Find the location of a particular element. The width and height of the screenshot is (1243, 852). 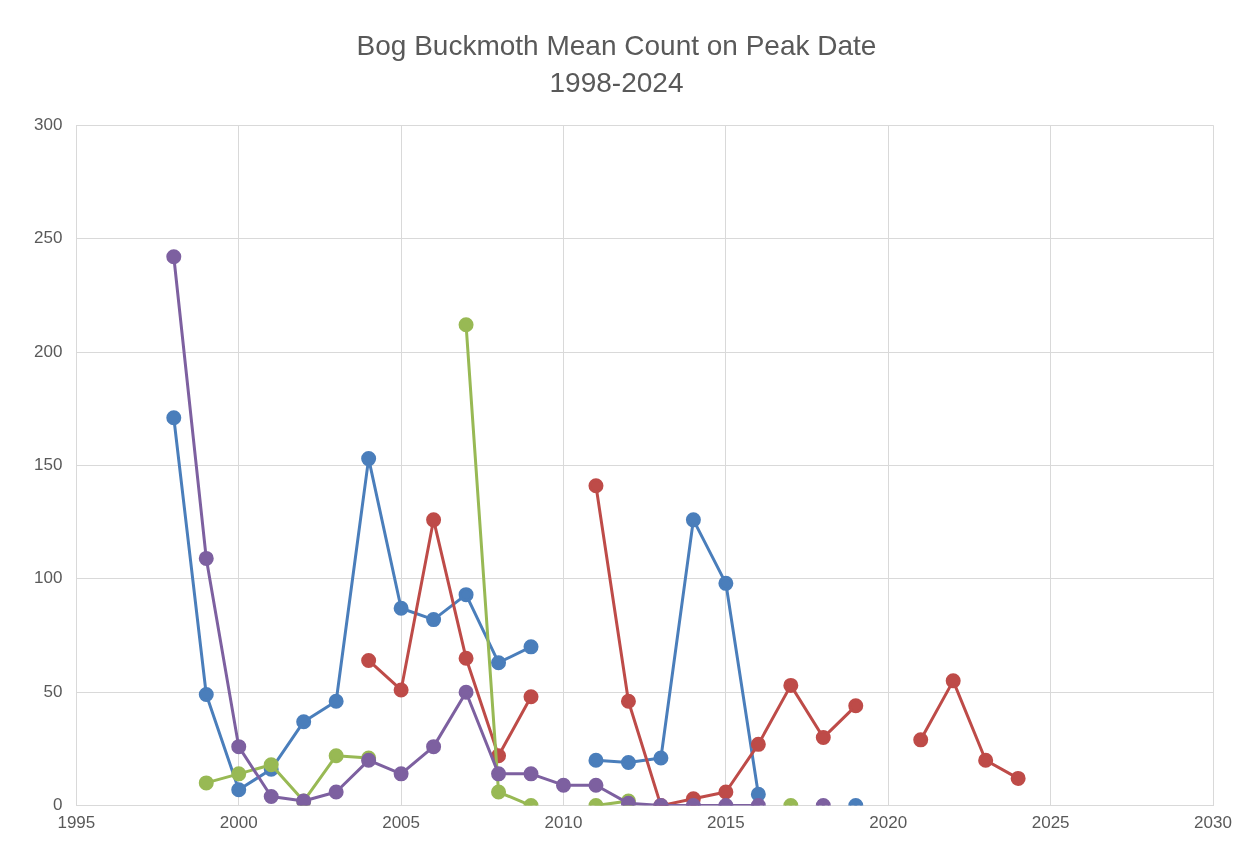

x-tick-label: 2025 is located at coordinates (1050, 823).